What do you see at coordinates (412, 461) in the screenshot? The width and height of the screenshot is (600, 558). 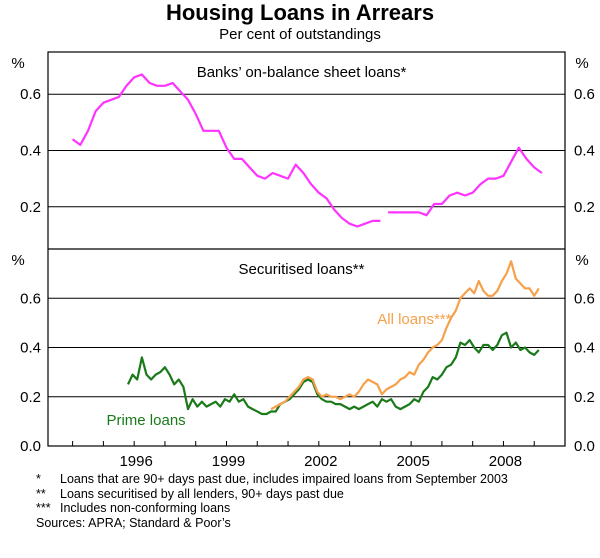 I see `x-tick-label: 2005` at bounding box center [412, 461].